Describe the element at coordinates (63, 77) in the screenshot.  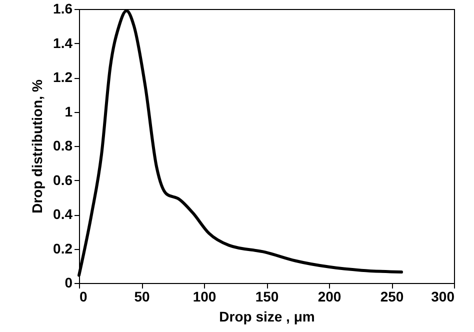
I see `y-tick-label: 1.2` at that location.